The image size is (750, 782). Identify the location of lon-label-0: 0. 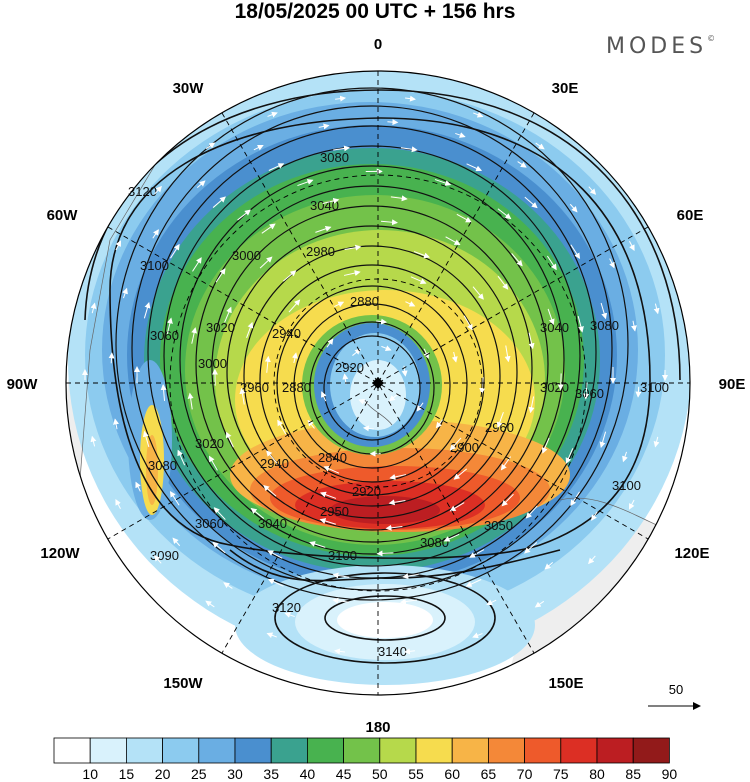
(378, 44).